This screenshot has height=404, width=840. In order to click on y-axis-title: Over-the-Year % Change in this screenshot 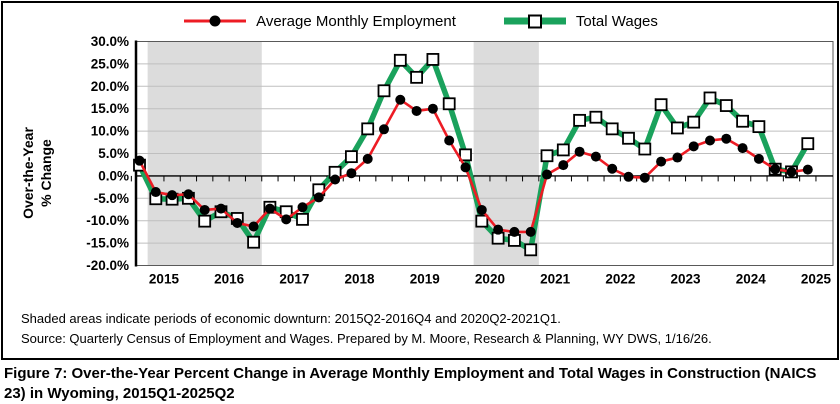, I will do `click(37, 173)`.